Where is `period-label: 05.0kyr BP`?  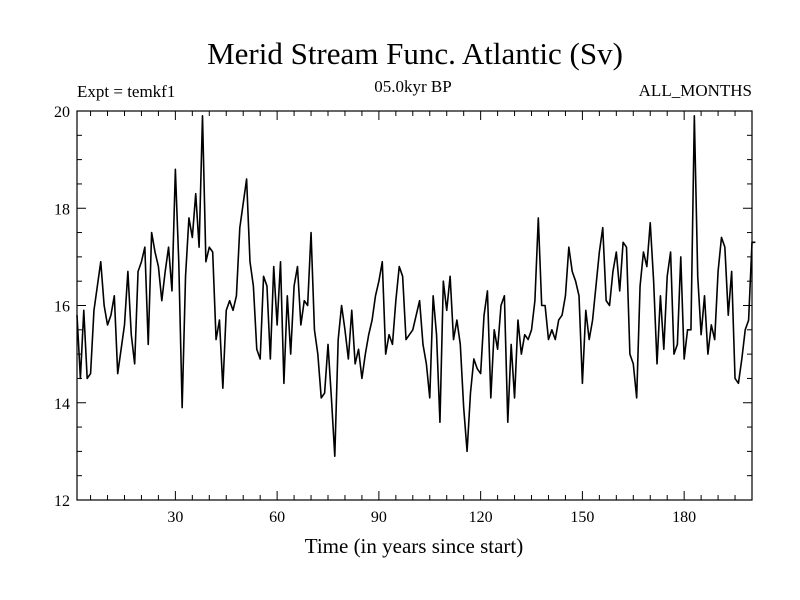 period-label: 05.0kyr BP is located at coordinates (412, 86).